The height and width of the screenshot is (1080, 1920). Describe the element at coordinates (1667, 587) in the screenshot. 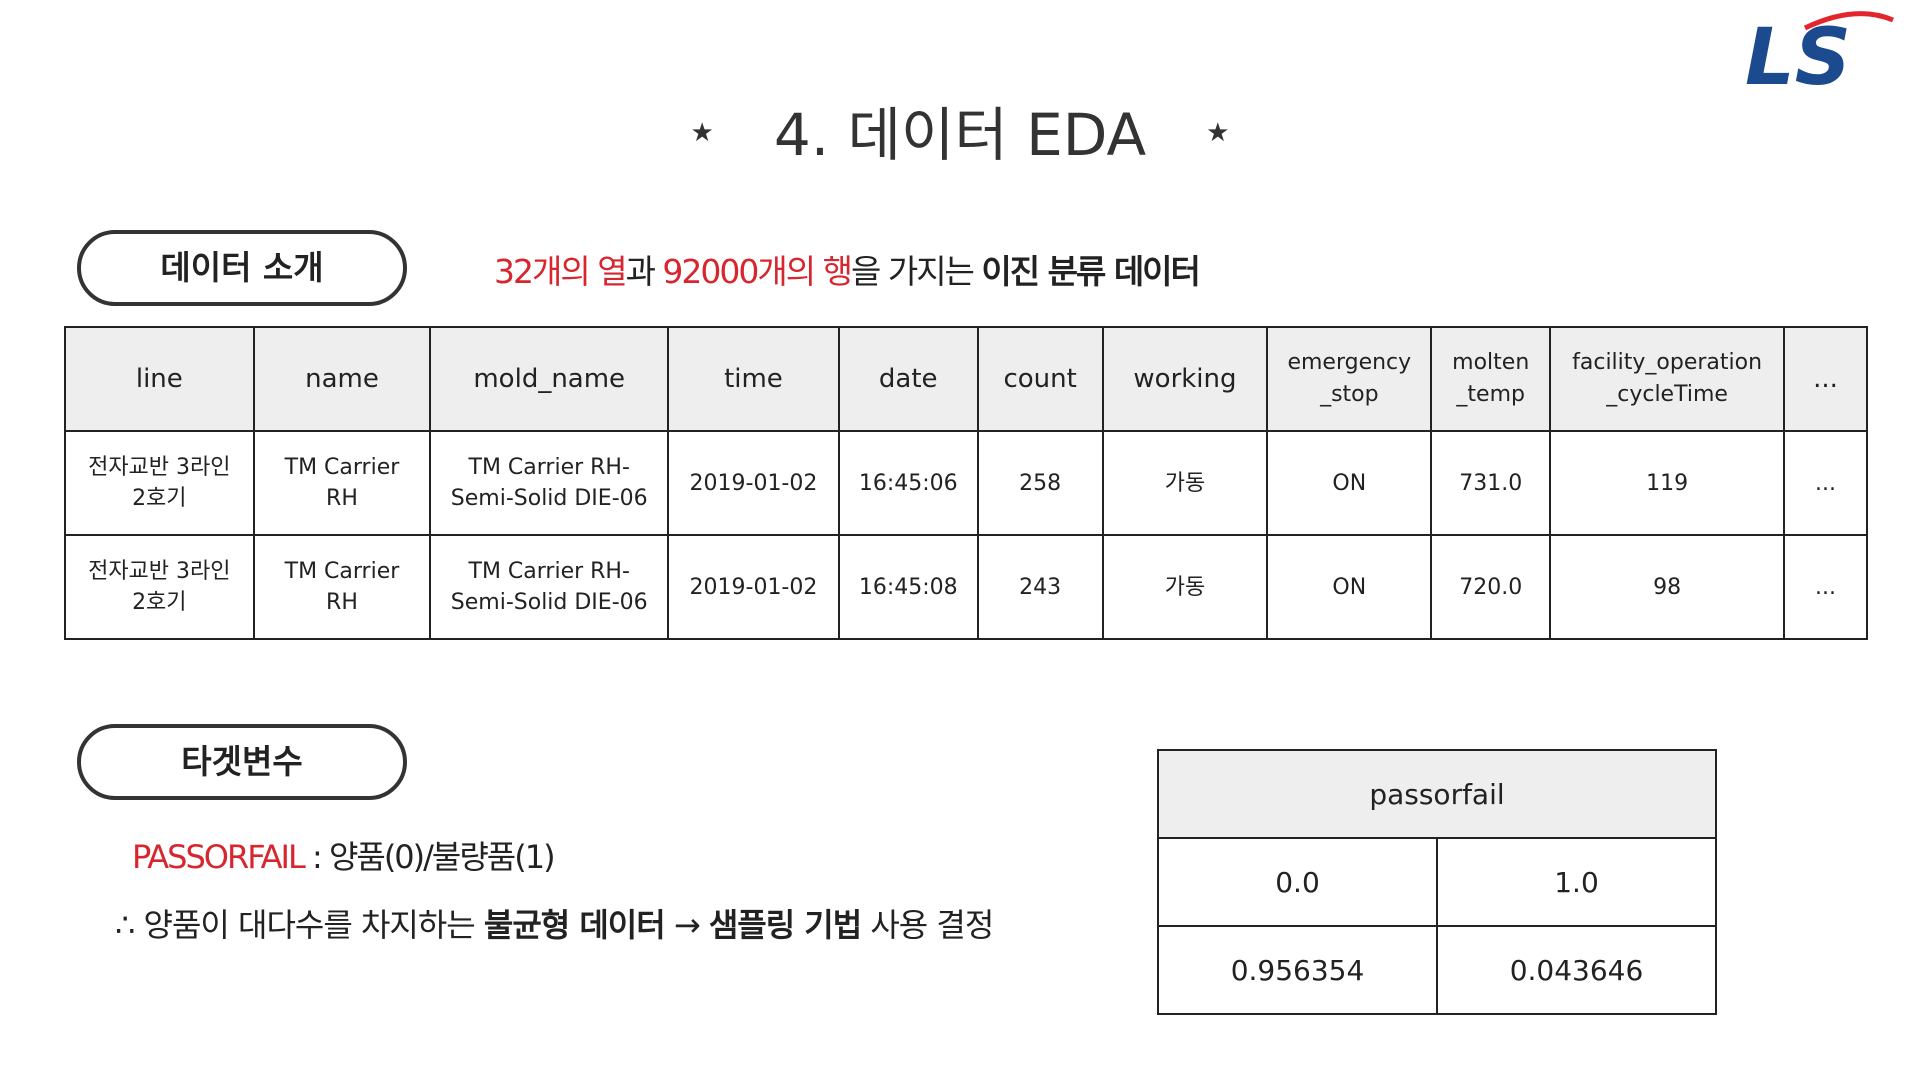

I see `table-cell: 98` at that location.